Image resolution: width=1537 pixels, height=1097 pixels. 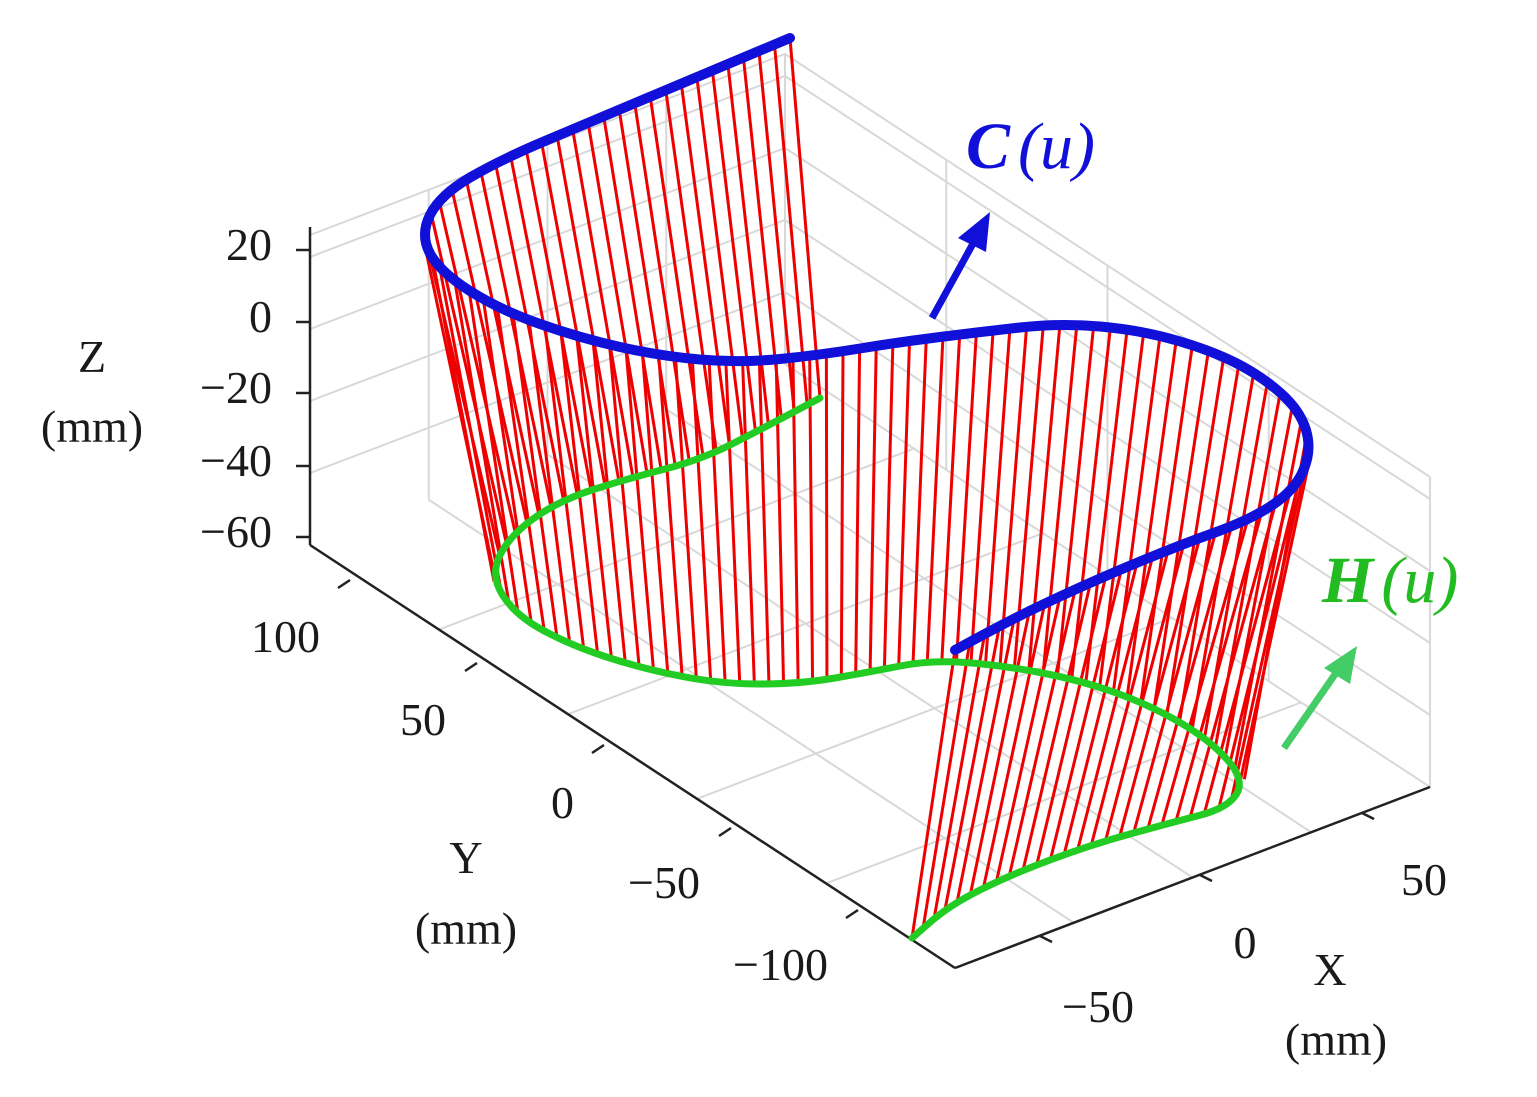 What do you see at coordinates (260, 316) in the screenshot?
I see `z-tick-label: 0` at bounding box center [260, 316].